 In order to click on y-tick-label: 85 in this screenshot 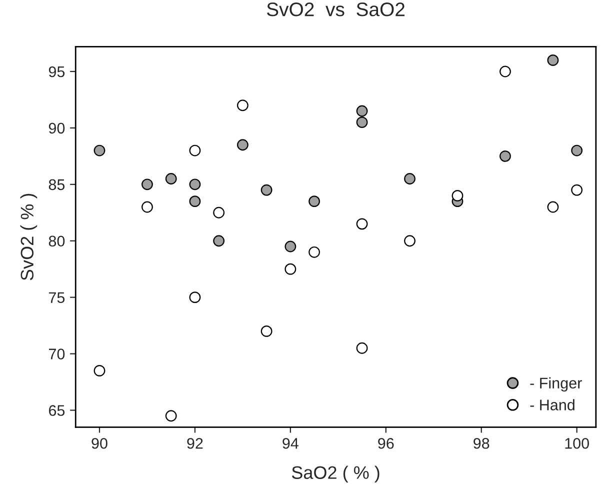, I will do `click(56, 184)`.